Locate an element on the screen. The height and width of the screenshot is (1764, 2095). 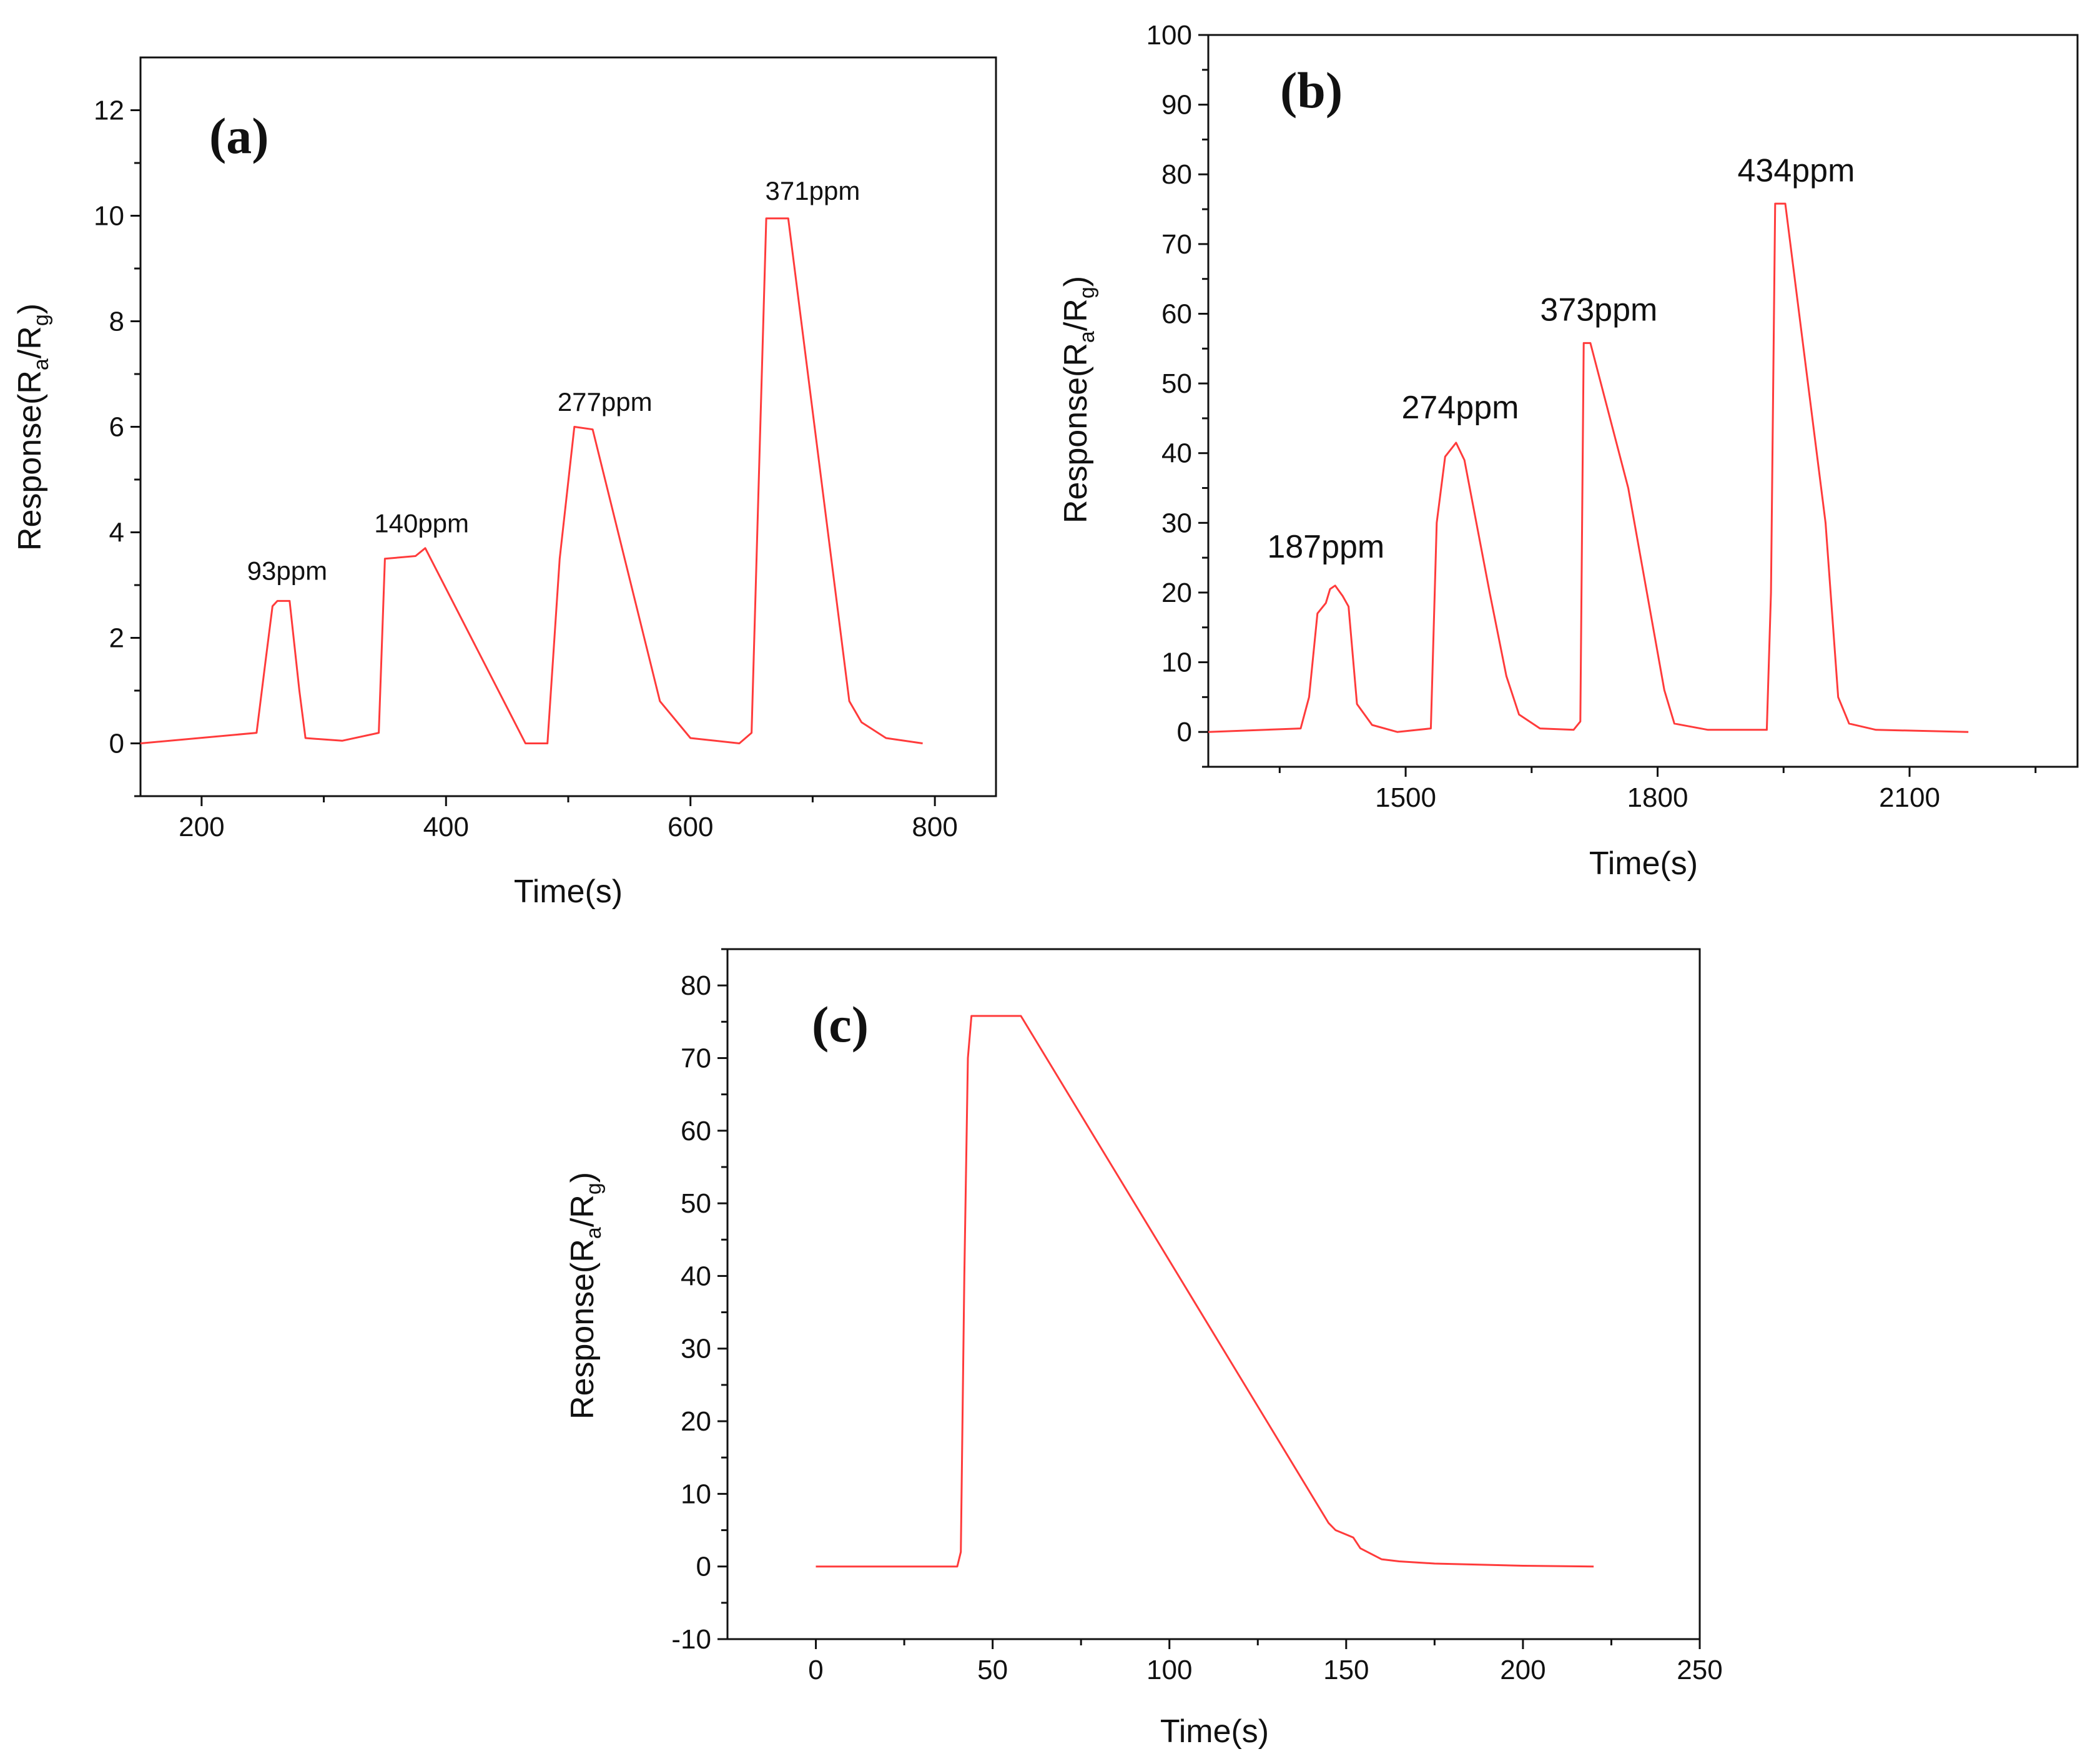
panel-a-x-tick-label: 600 is located at coordinates (690, 827).